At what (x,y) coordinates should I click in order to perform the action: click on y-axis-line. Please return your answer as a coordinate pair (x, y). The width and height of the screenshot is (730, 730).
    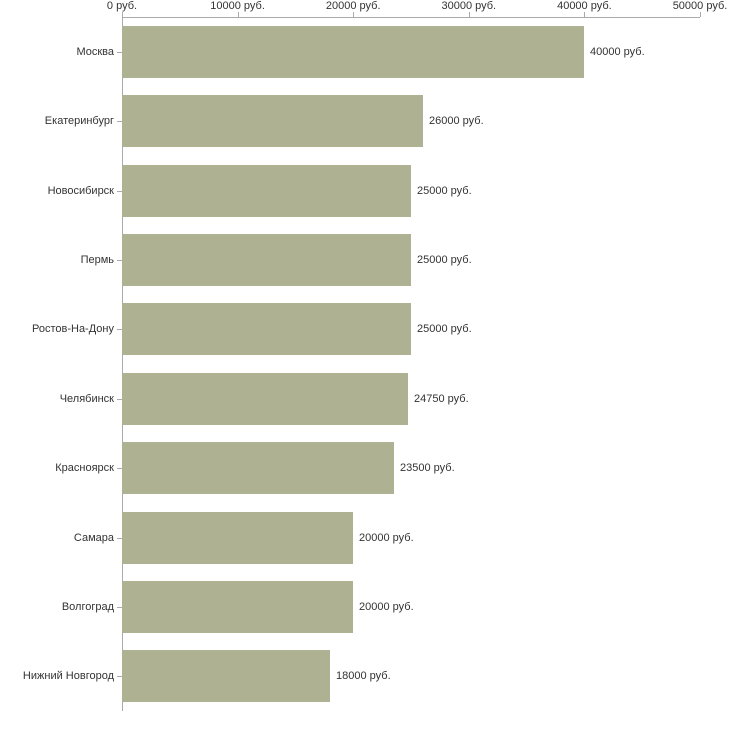
    Looking at the image, I should click on (122, 364).